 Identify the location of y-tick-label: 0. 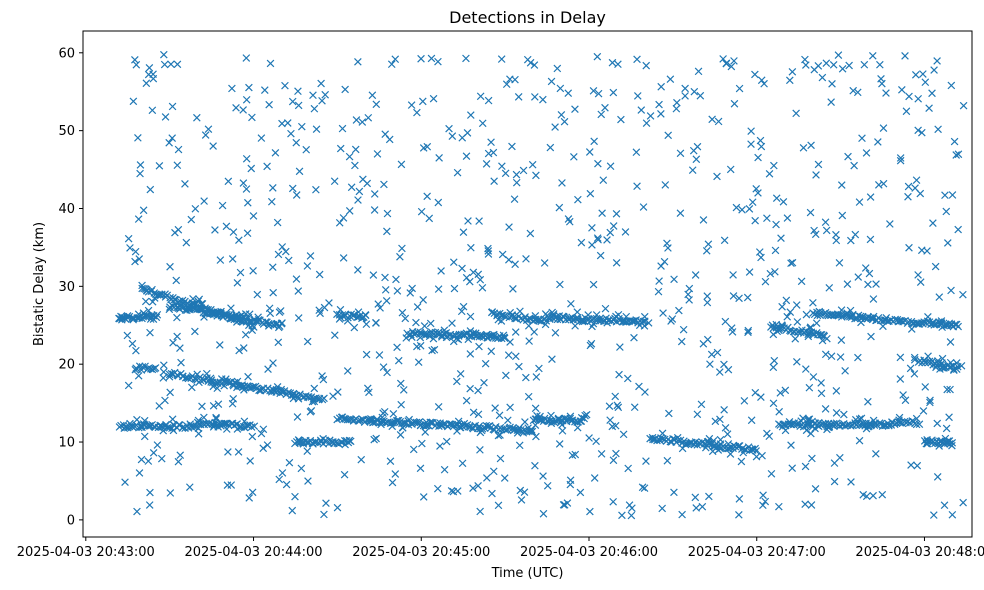
(71, 520).